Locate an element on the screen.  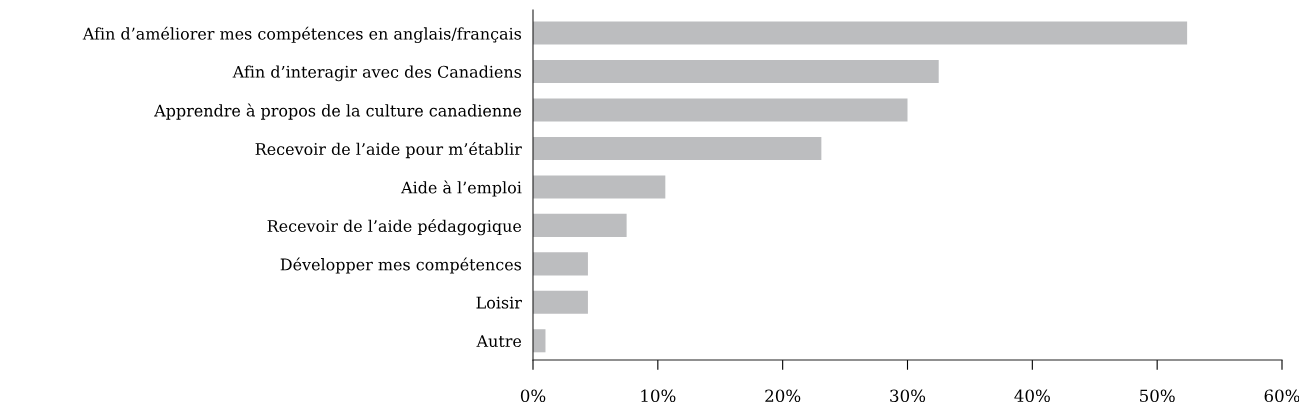
x-tick-label: 60% is located at coordinates (1281, 396).